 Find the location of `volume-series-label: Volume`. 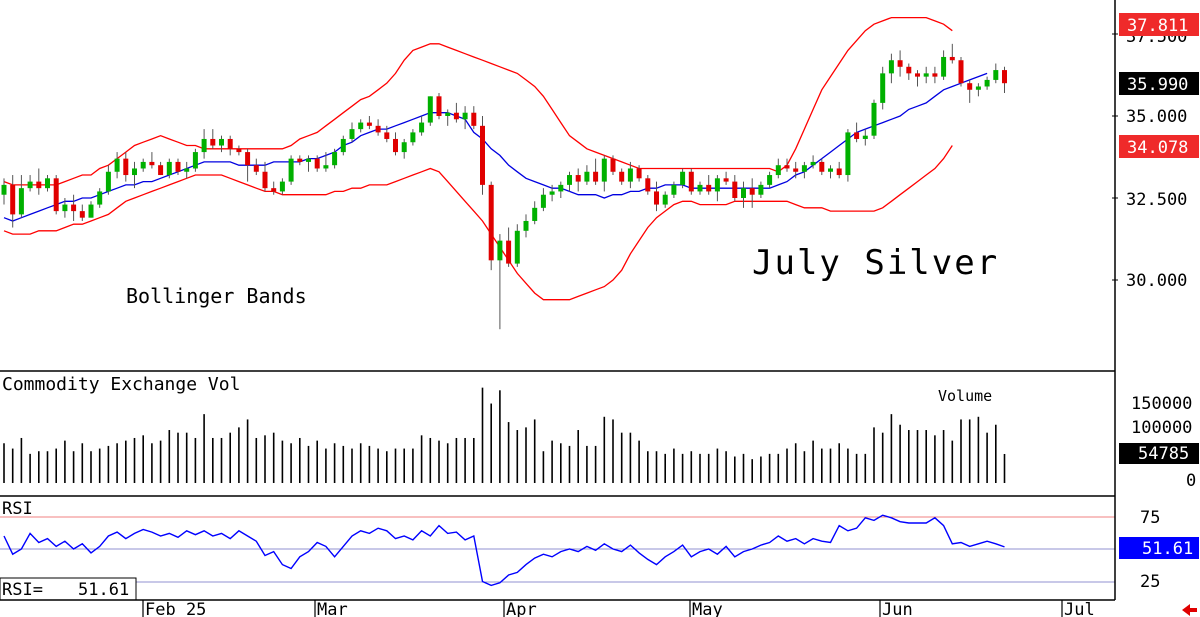

volume-series-label: Volume is located at coordinates (965, 396).